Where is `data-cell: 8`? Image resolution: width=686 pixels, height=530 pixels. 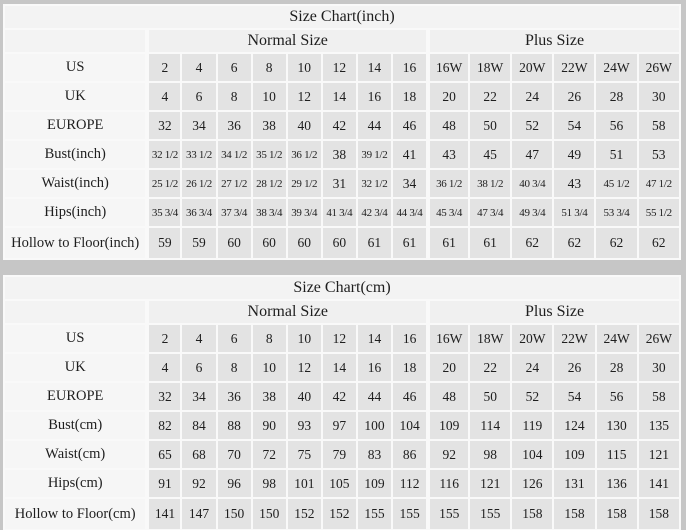
data-cell: 8 is located at coordinates (269, 338).